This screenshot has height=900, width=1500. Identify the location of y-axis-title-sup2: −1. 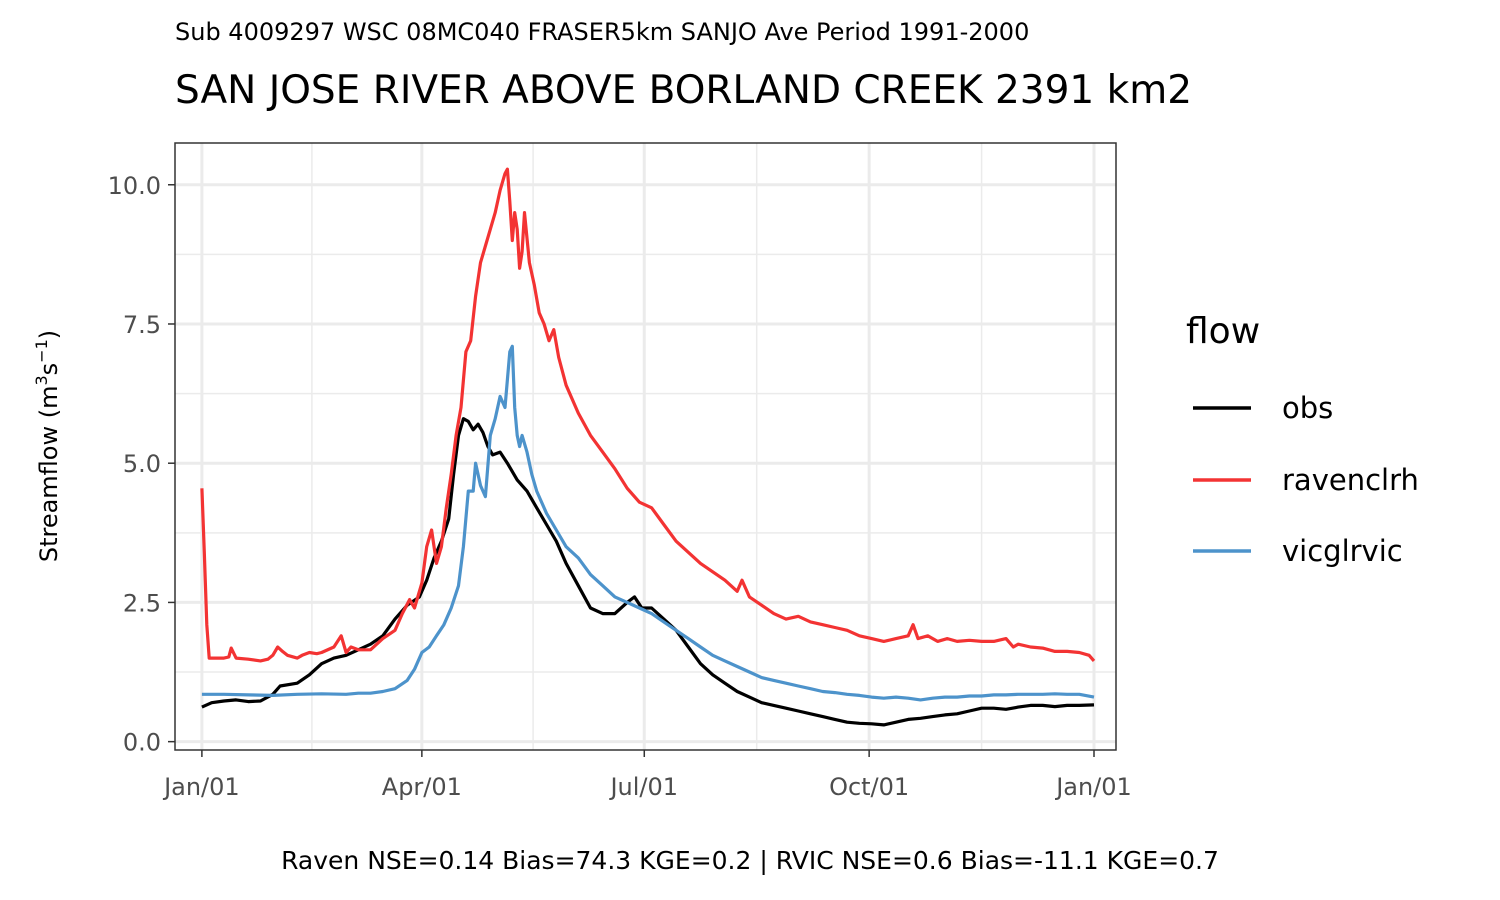
(41, 351).